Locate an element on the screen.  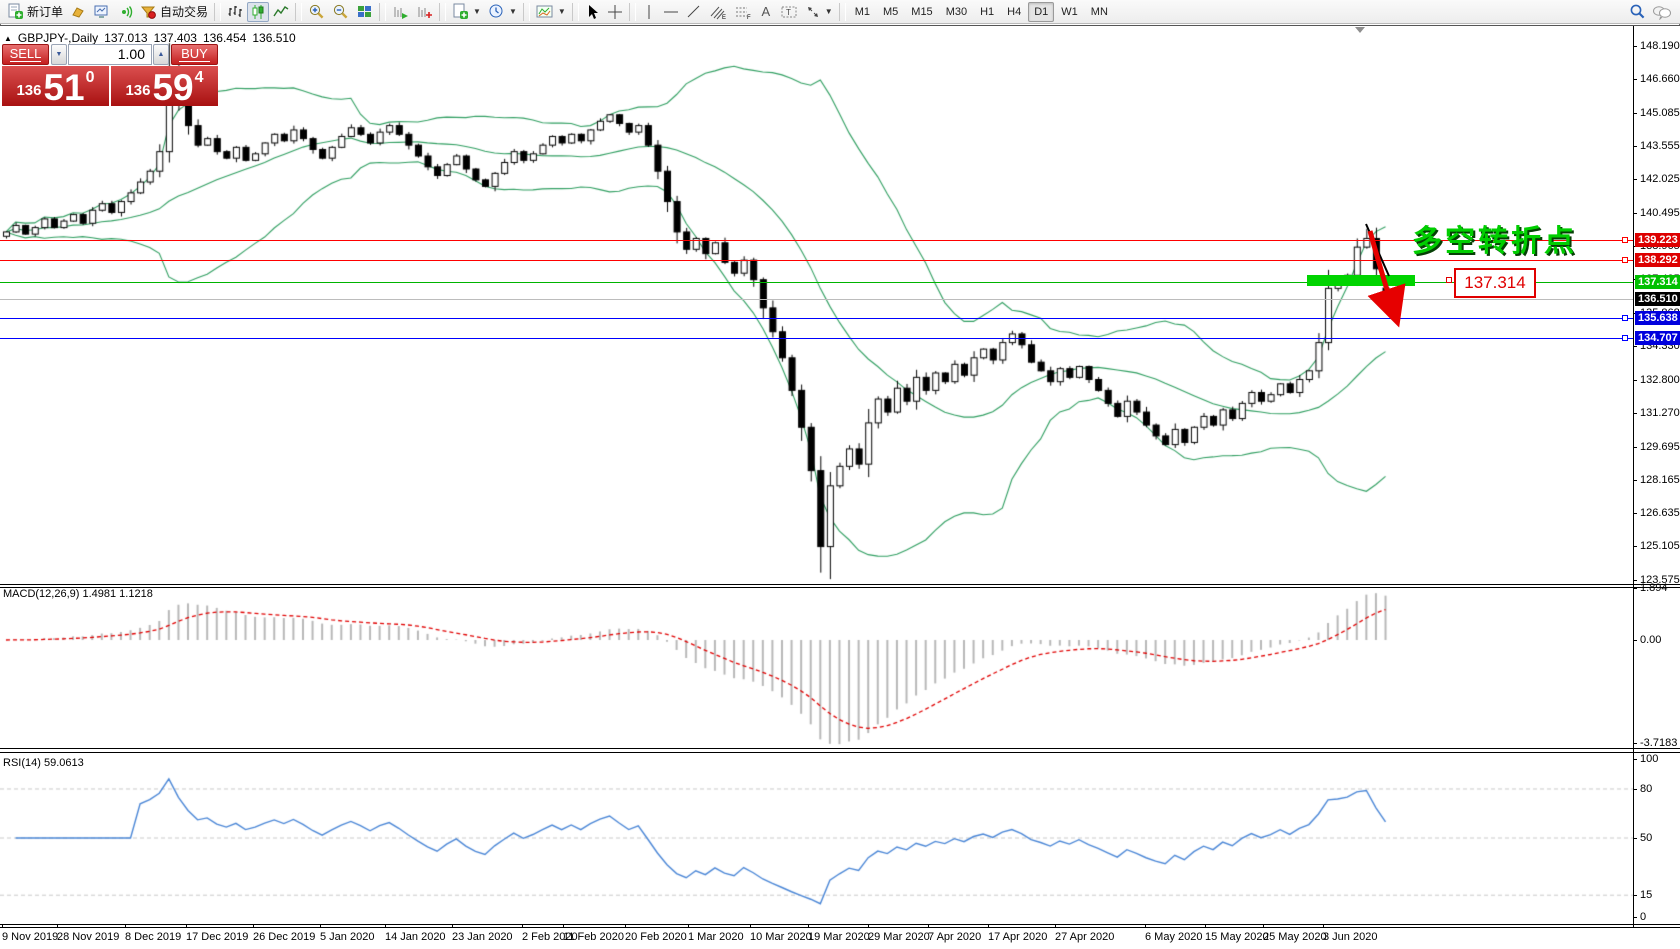
equidistant-channel-icon: E is located at coordinates (718, 13).